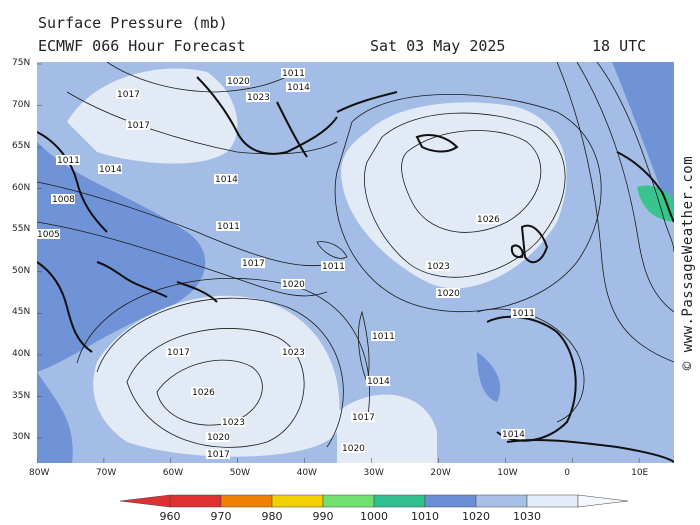 Image resolution: width=700 pixels, height=525 pixels. I want to click on low-pressure-core-green, so click(655, 203).